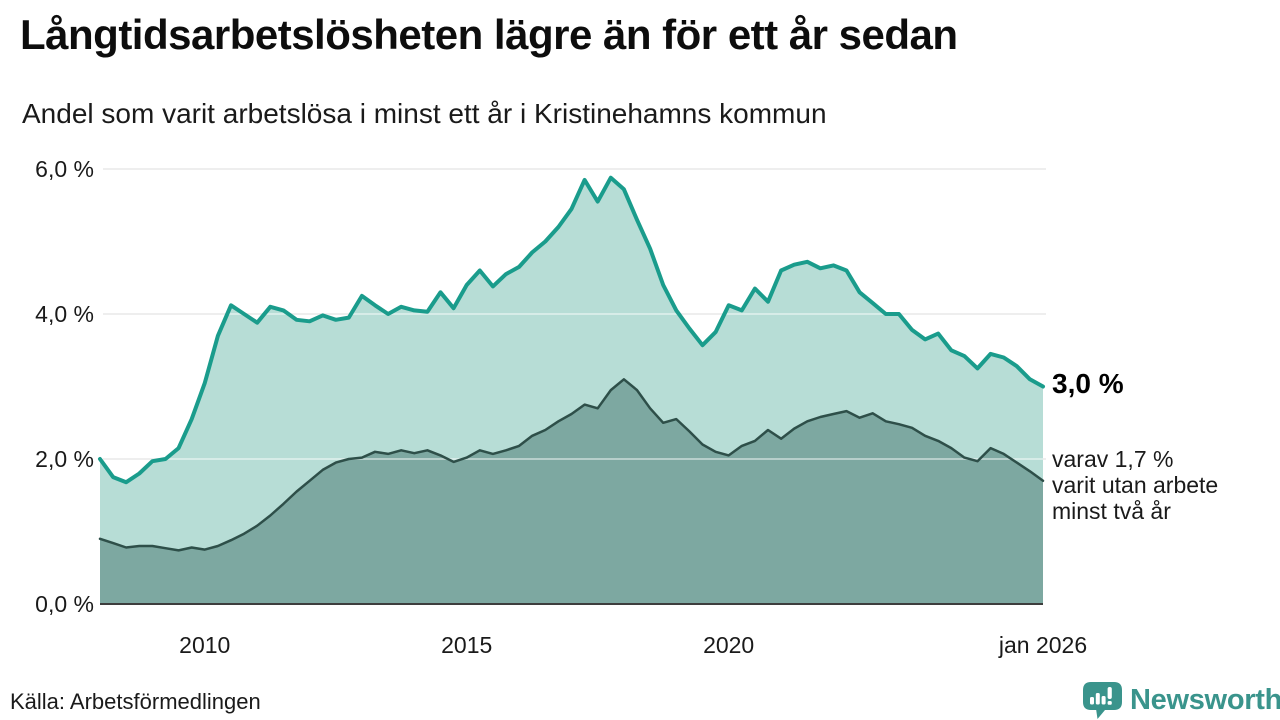  What do you see at coordinates (1205, 700) in the screenshot?
I see `newsworthy-wordmark: Newsworthy` at bounding box center [1205, 700].